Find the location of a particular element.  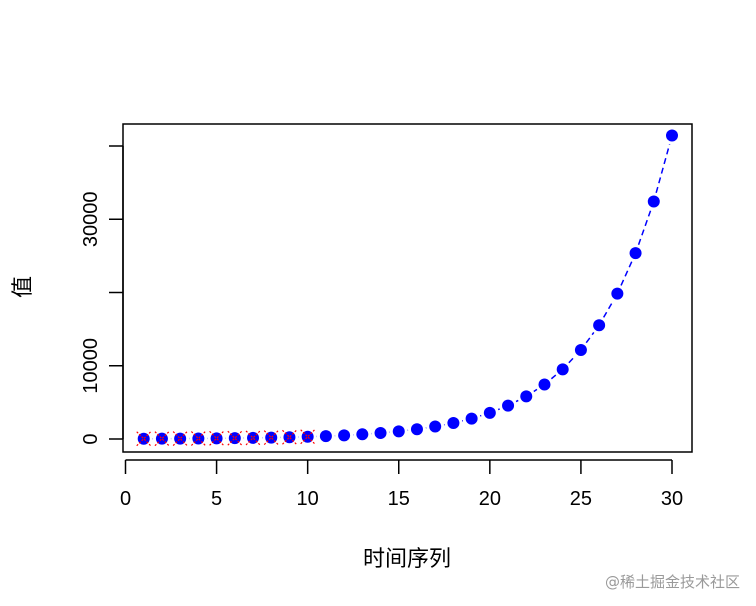

y-axis-title: 值 is located at coordinates (23, 287).